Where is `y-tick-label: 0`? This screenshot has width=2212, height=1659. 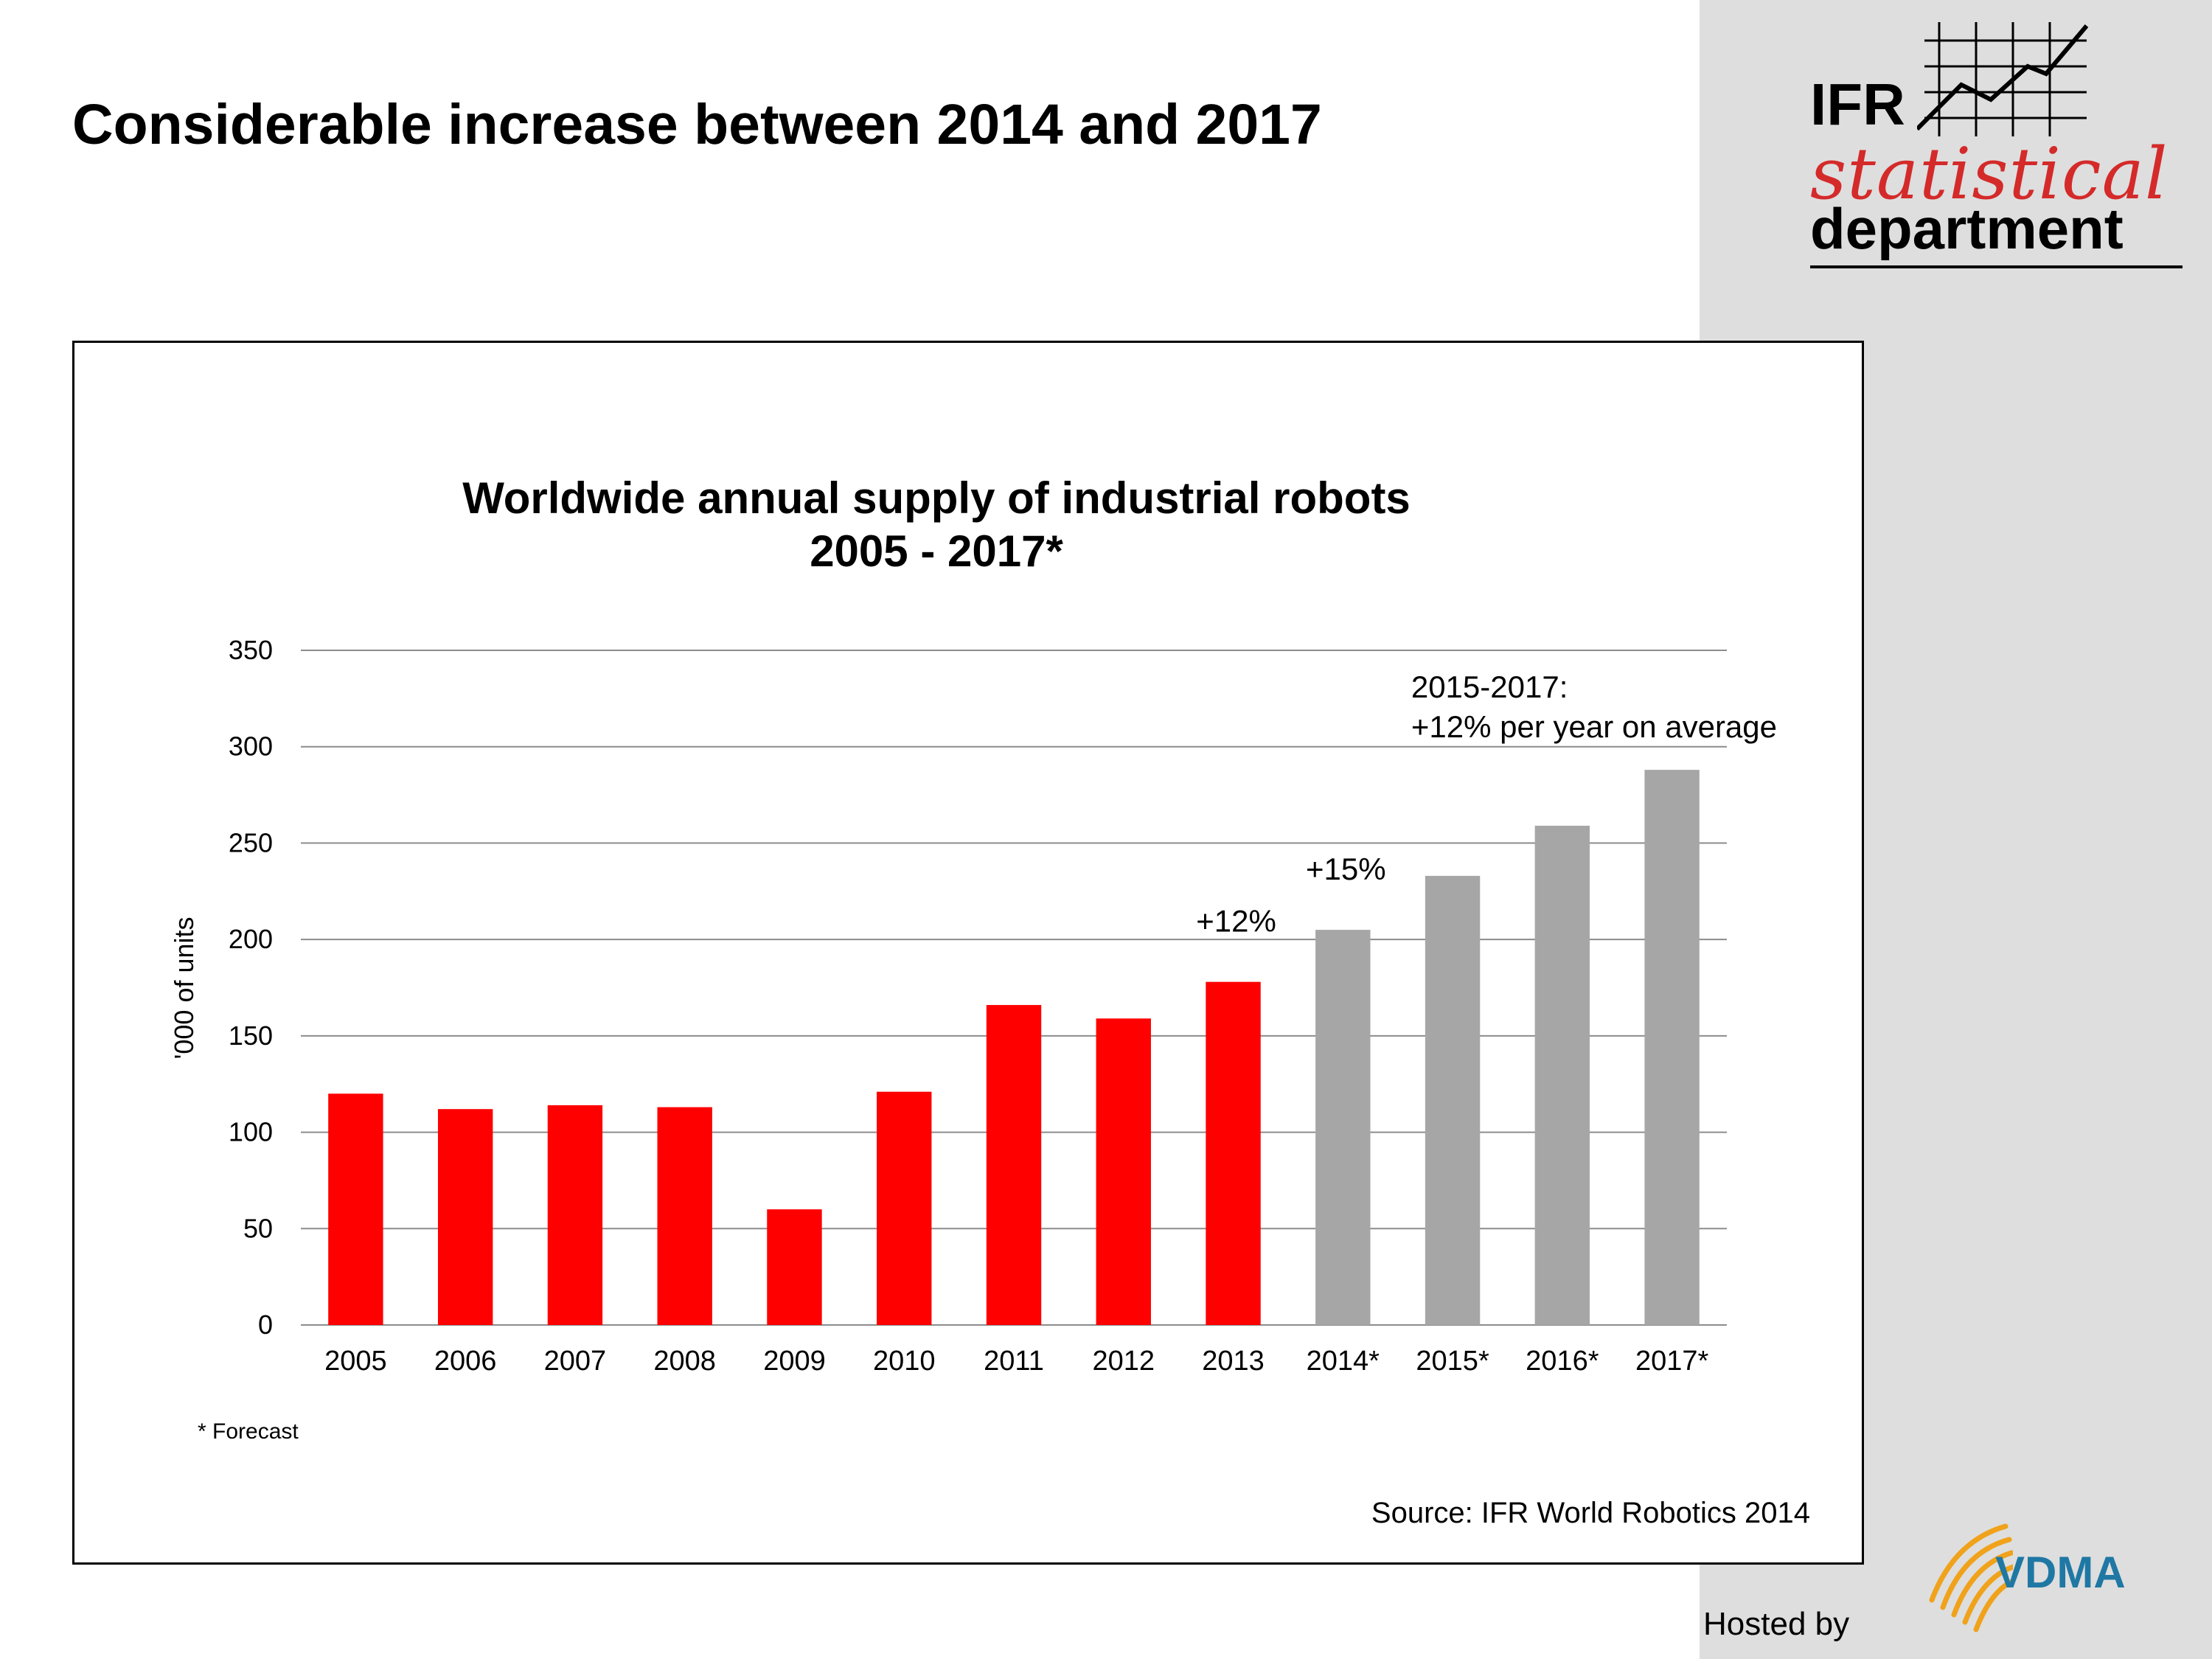 y-tick-label: 0 is located at coordinates (265, 1325).